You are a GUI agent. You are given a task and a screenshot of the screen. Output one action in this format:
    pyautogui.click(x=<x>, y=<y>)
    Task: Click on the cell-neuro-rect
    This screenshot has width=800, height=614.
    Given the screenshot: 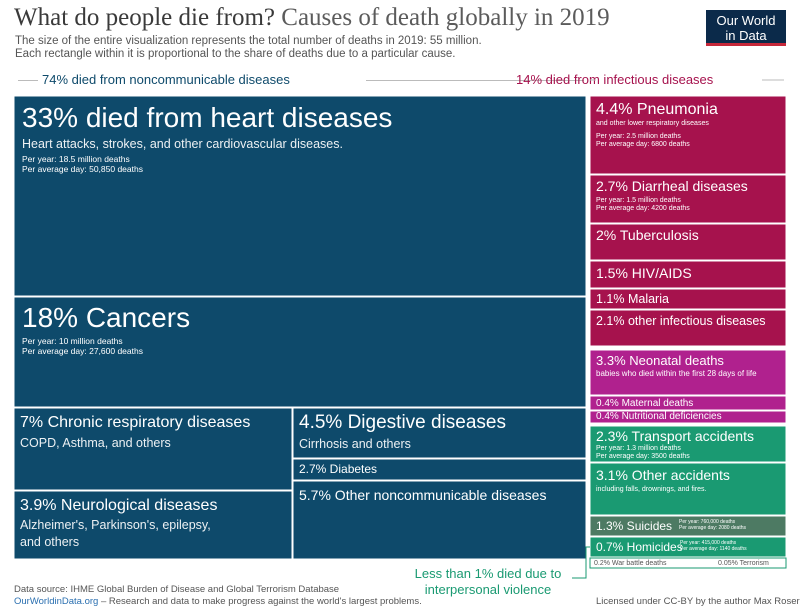 What is the action you would take?
    pyautogui.click(x=153, y=525)
    